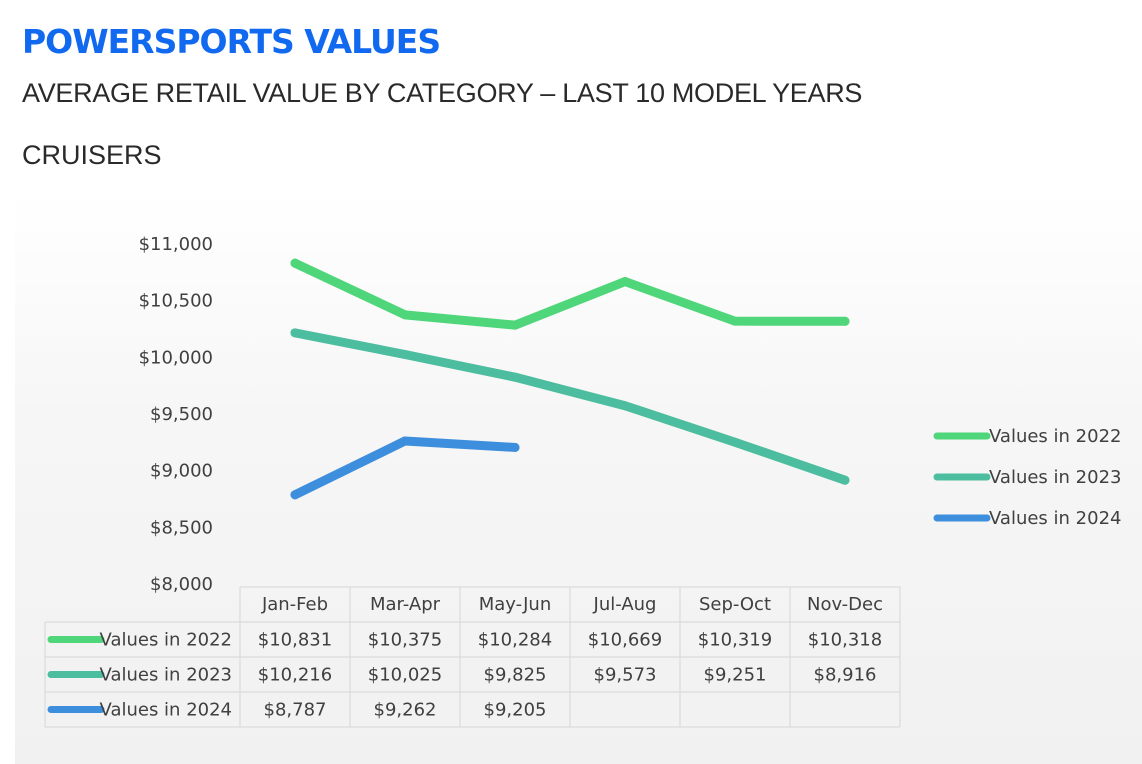  I want to click on table-value-cell: $9,262, so click(405, 710).